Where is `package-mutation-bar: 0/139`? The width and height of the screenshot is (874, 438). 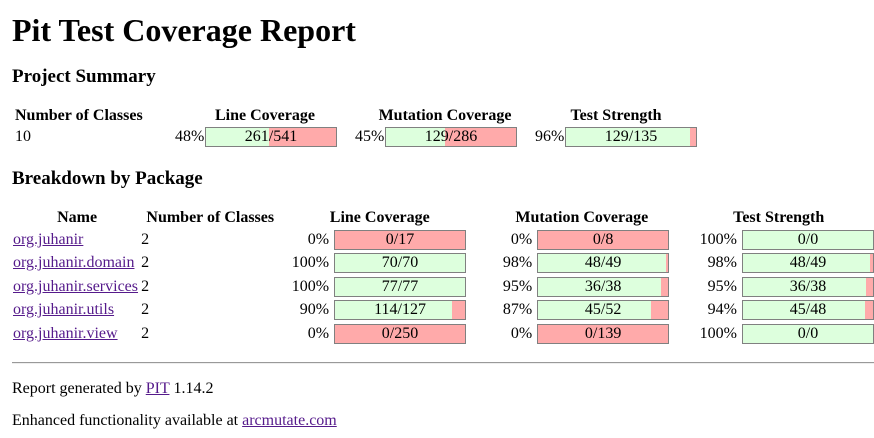 package-mutation-bar: 0/139 is located at coordinates (603, 333).